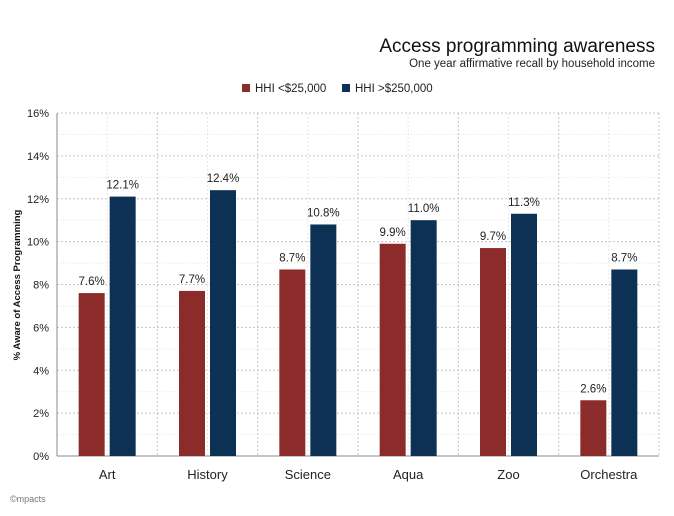  Describe the element at coordinates (290, 89) in the screenshot. I see `legend-label: HHI <$25,000` at that location.